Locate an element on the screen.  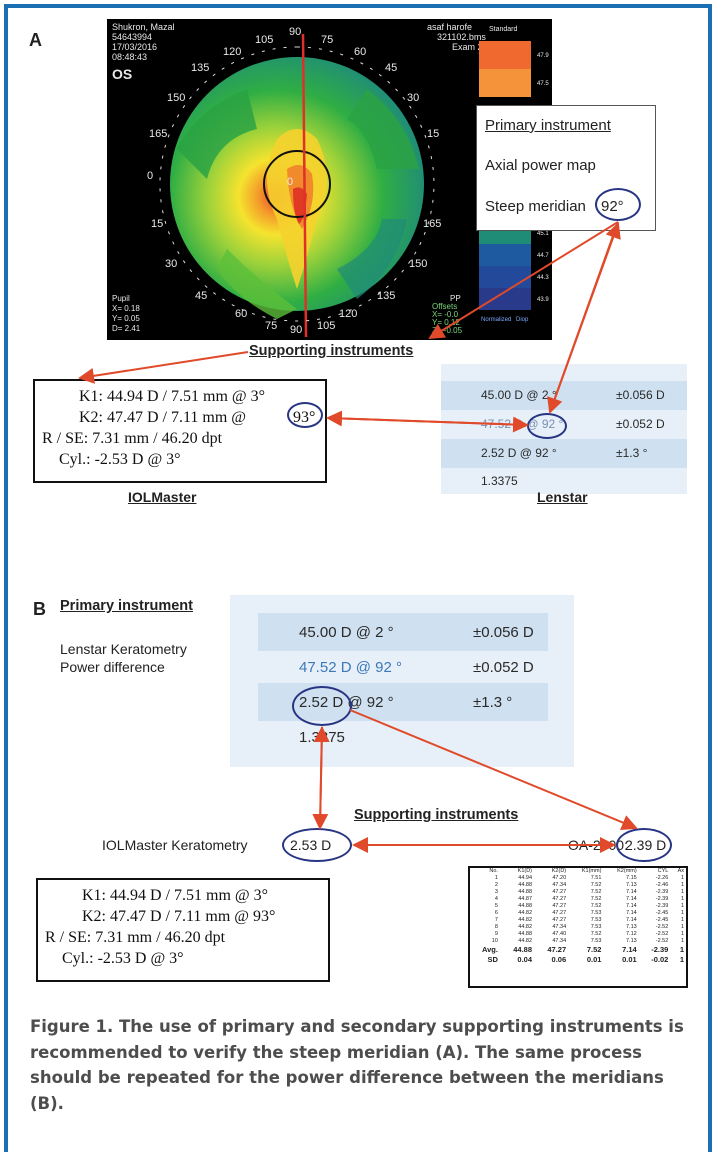
table-row: 8 44.82 47.34 7.53 7.13 -2.52 1 is located at coordinates (578, 927).